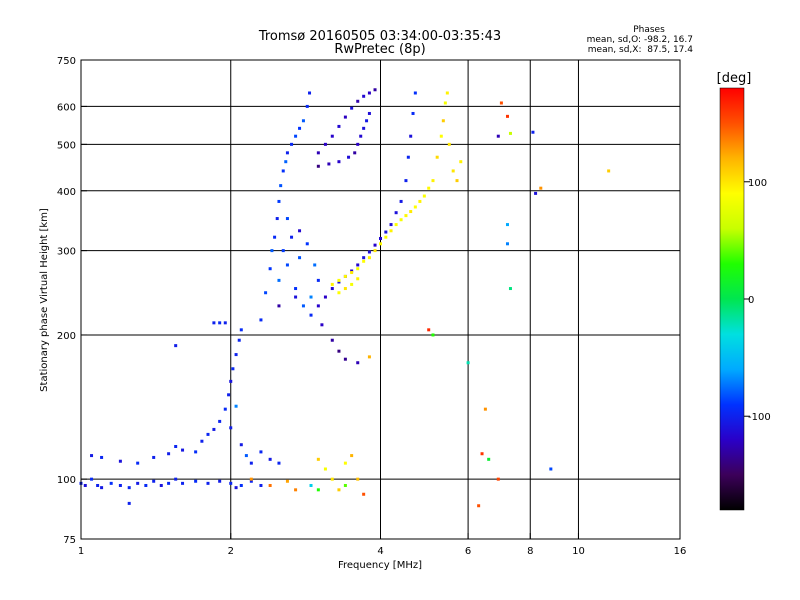 This screenshot has height=600, width=800. I want to click on y-tick-label: 100, so click(66, 480).